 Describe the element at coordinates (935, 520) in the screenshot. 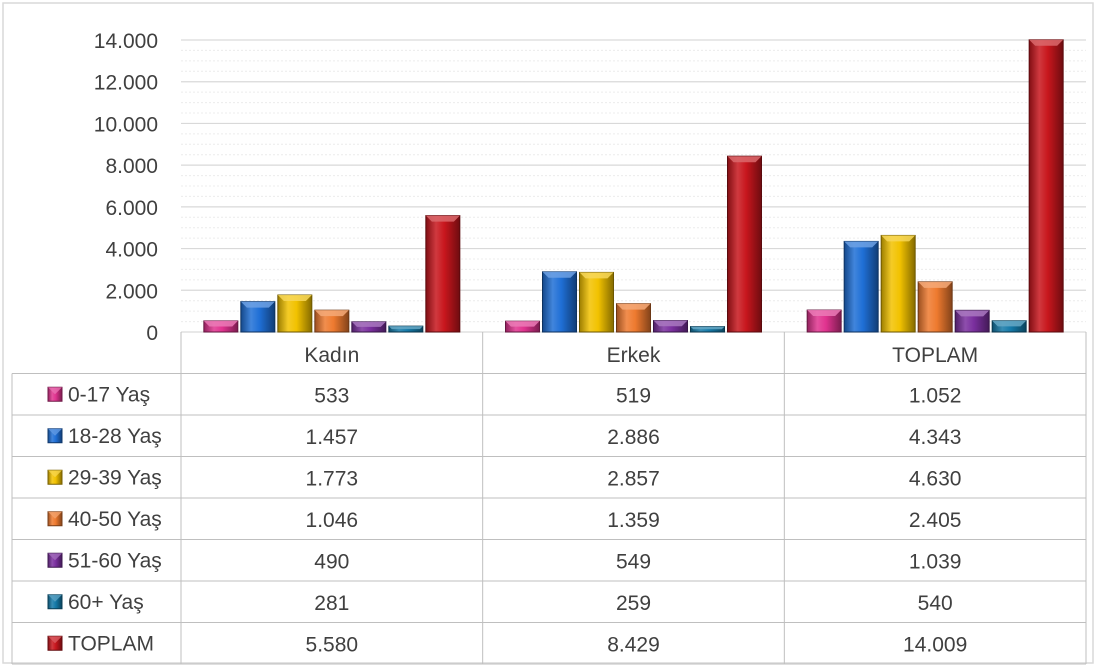

I see `table-cell-value: 2.405` at that location.